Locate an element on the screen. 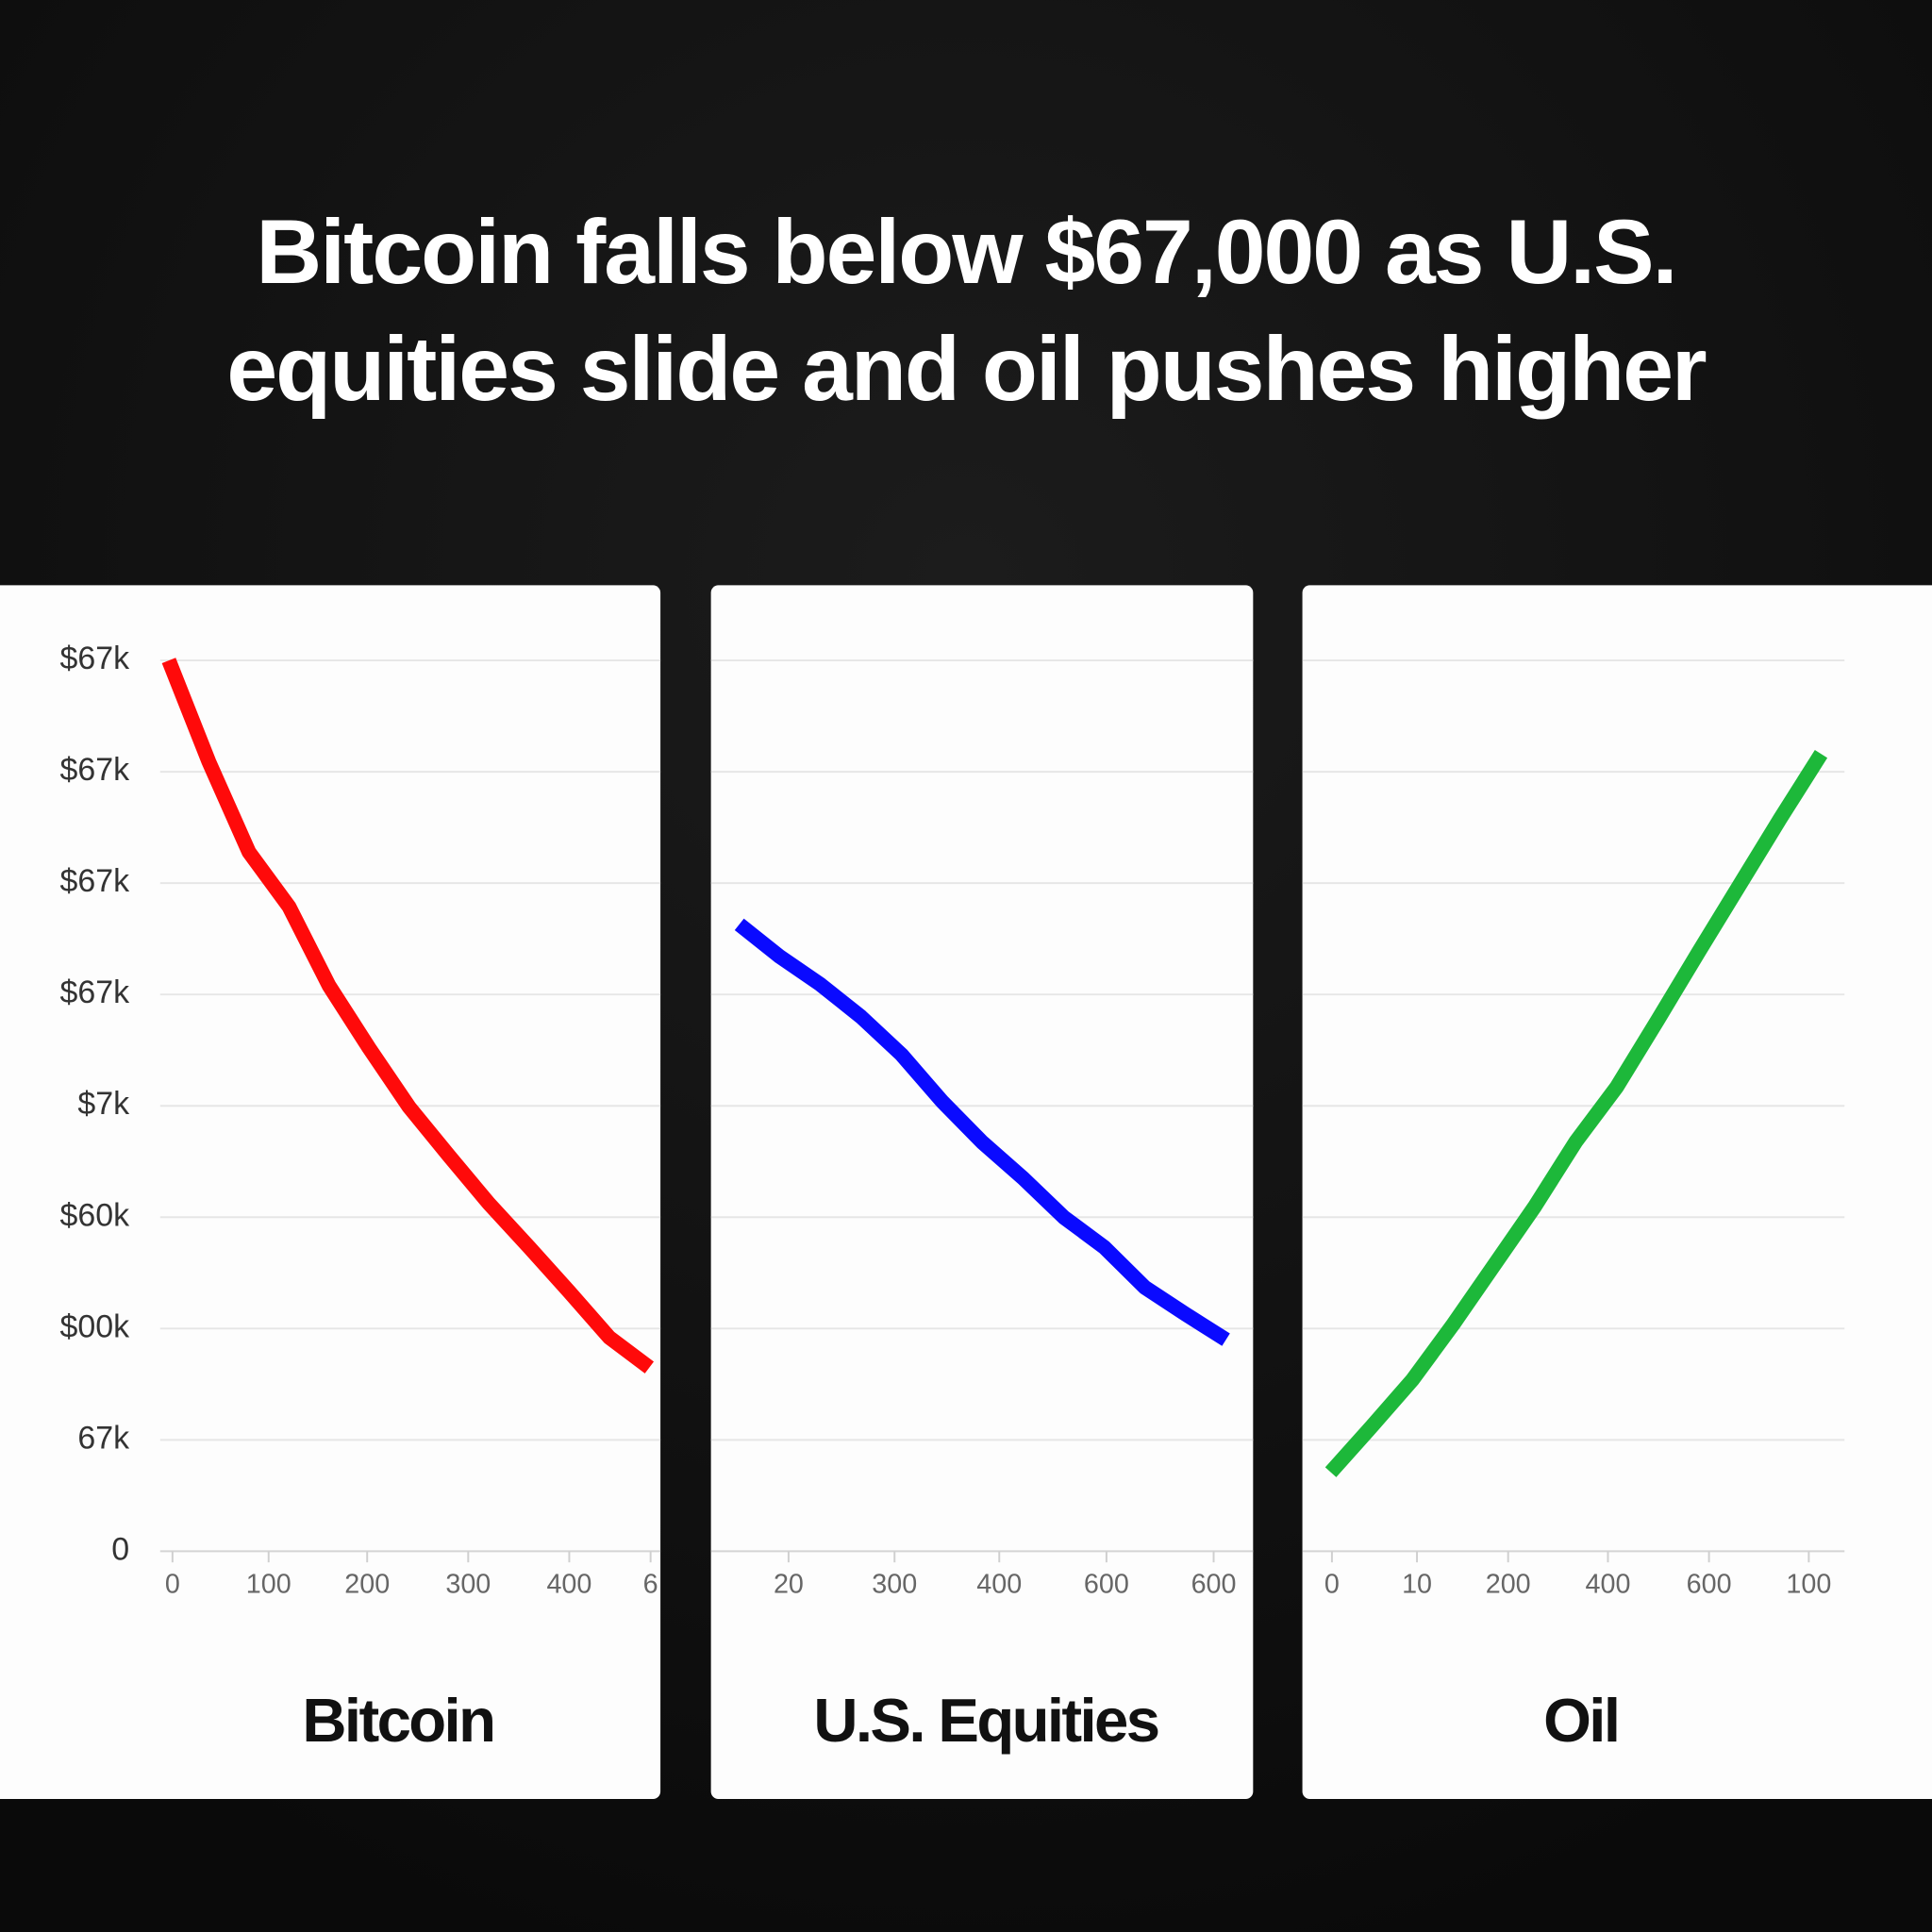  title-line: equities slide and oil pushes higher is located at coordinates (967, 369).